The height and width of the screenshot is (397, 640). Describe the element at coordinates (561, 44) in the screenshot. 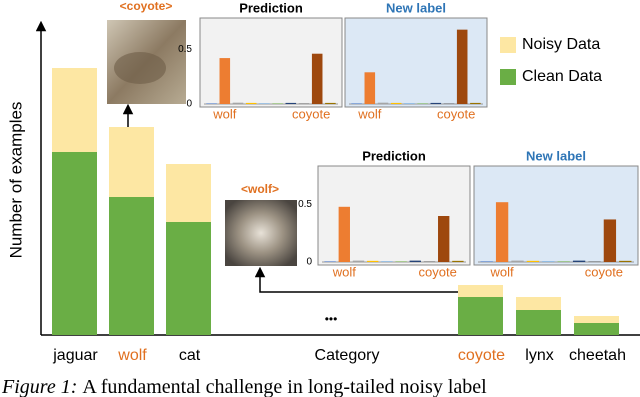

I see `legend-label: Noisy Data` at that location.